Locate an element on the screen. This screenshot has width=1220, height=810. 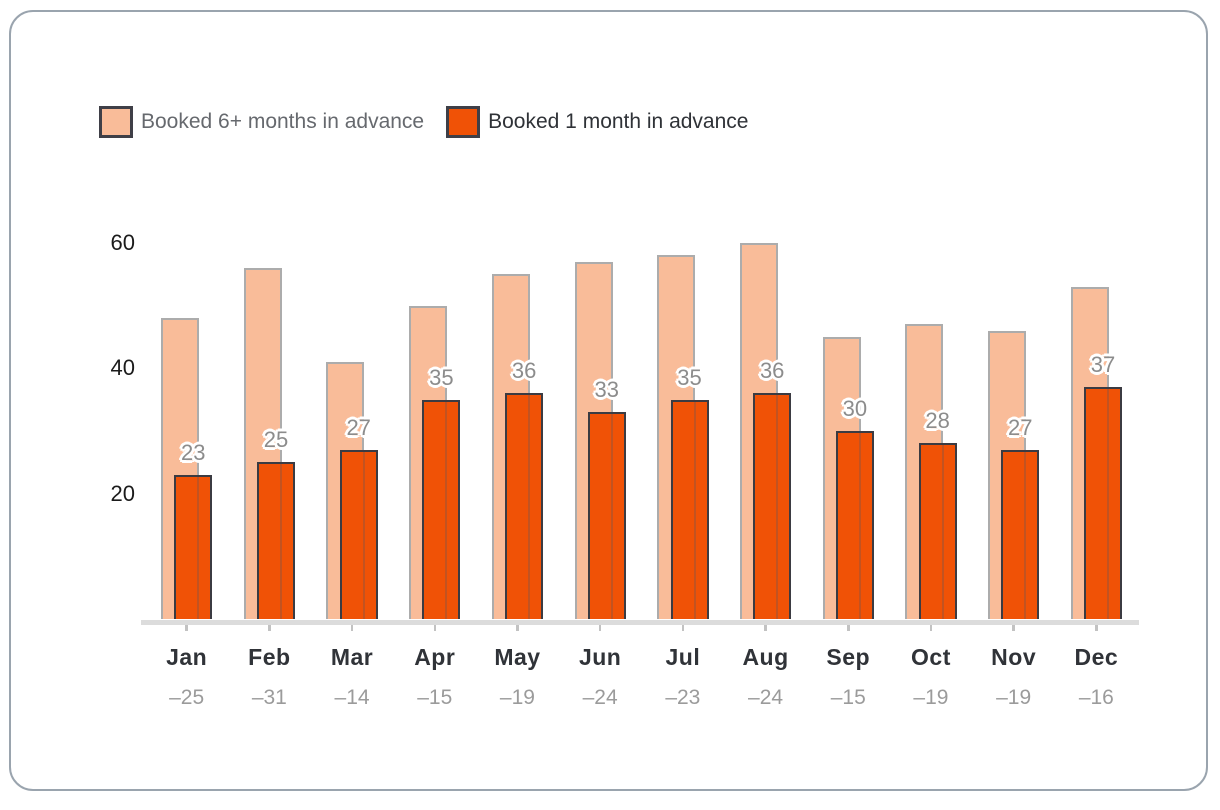
category-label-jan: Jan is located at coordinates (187, 657).